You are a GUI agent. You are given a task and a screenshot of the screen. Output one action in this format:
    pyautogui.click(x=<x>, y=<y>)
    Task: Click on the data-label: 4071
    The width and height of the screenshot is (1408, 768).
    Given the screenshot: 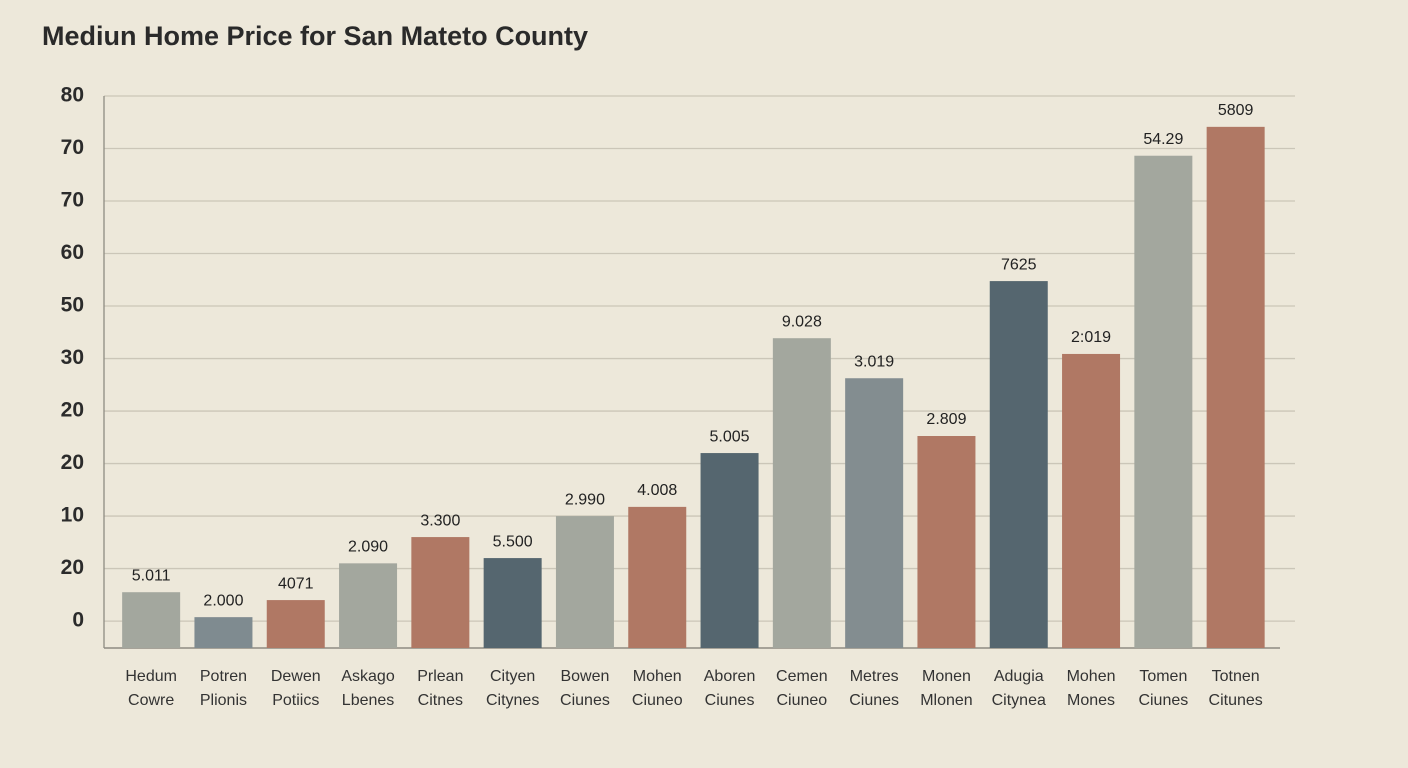 What is the action you would take?
    pyautogui.click(x=296, y=583)
    